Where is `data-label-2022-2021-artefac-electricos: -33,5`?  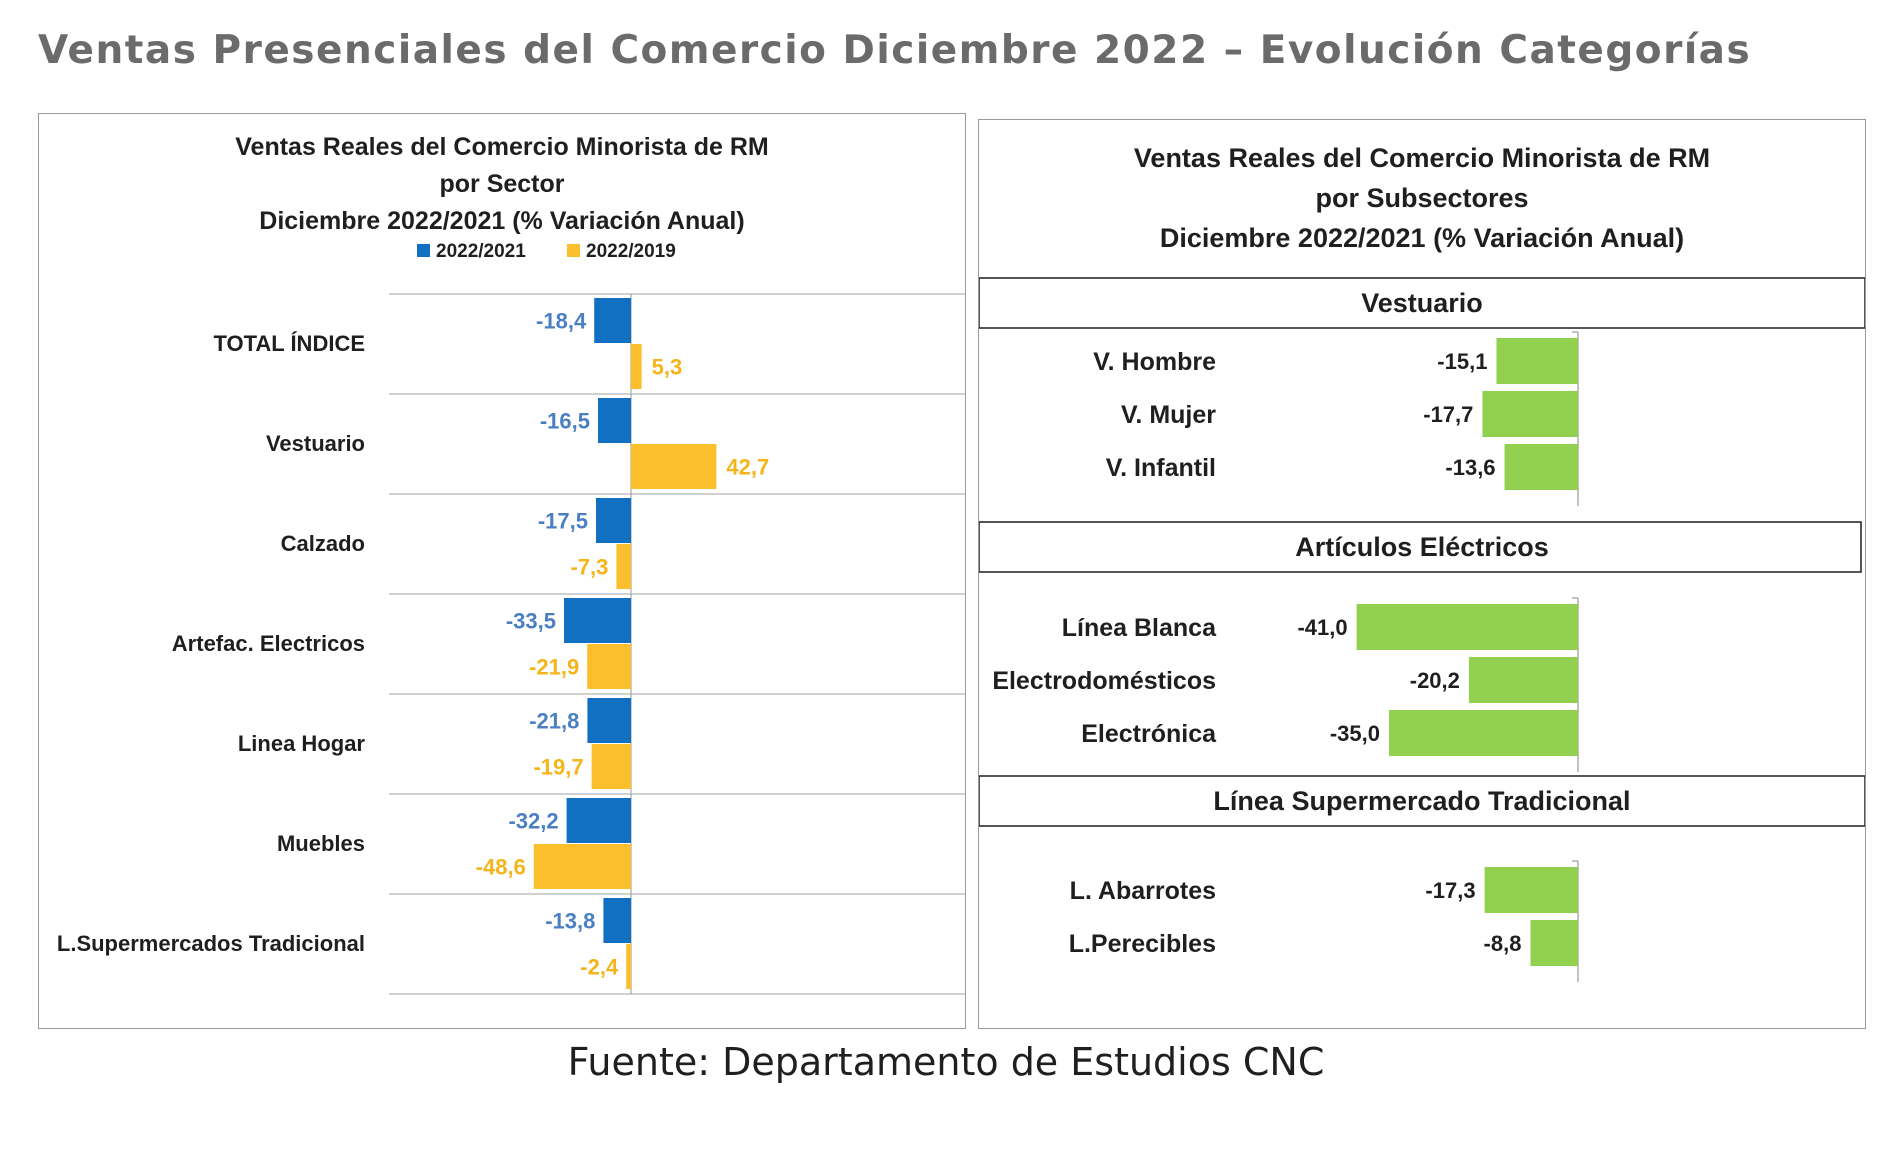 data-label-2022-2021-artefac-electricos: -33,5 is located at coordinates (531, 621).